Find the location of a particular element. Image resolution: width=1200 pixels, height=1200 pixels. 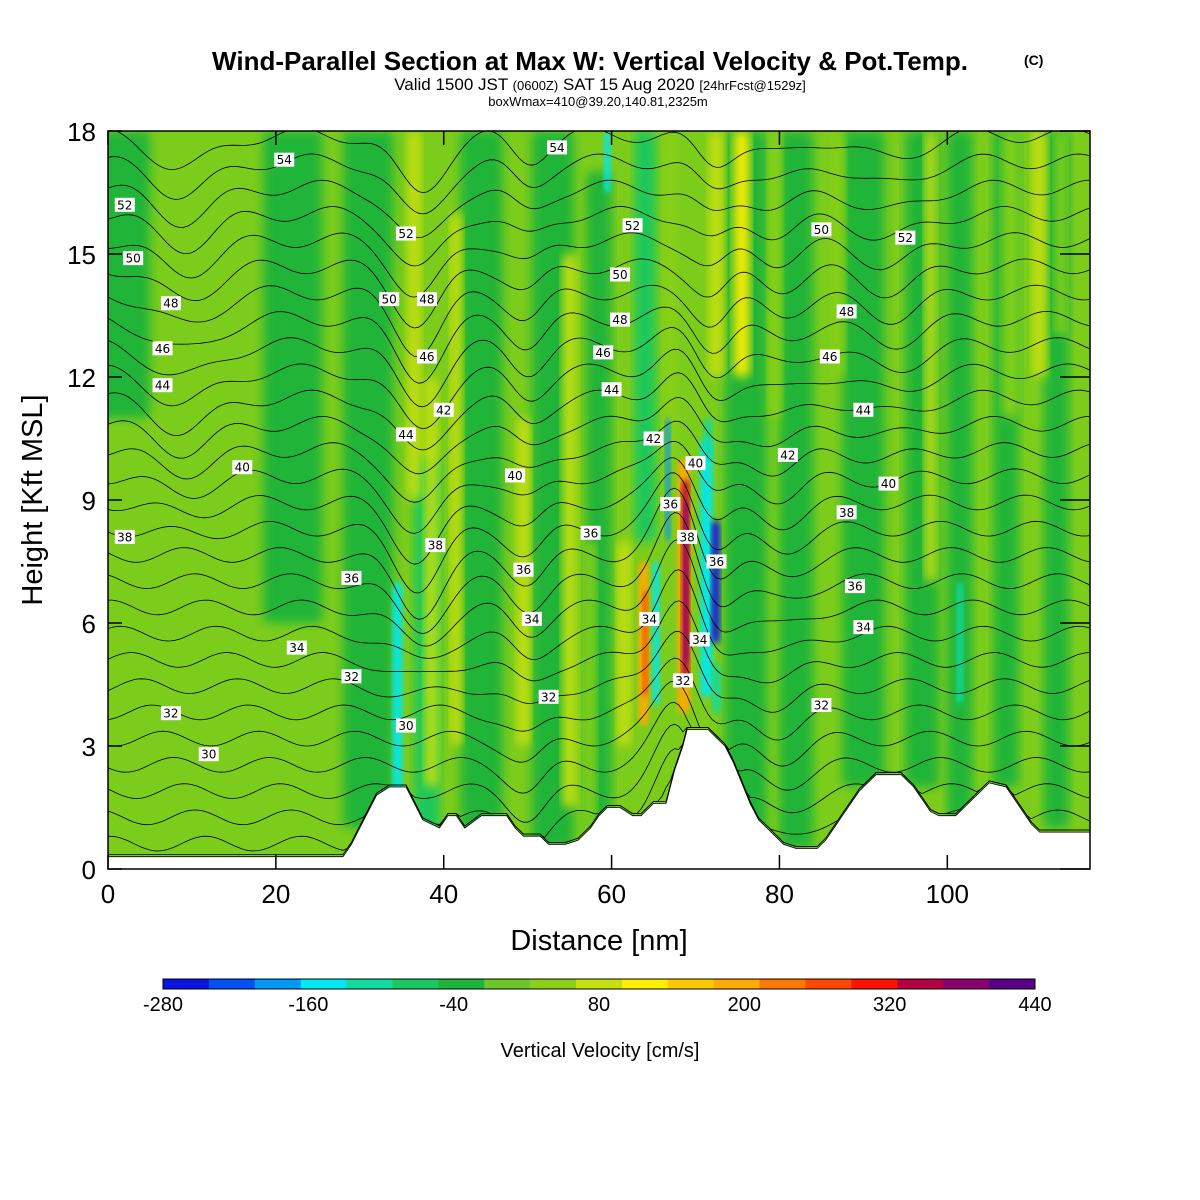

contour-label-text: 54 is located at coordinates (556, 148).